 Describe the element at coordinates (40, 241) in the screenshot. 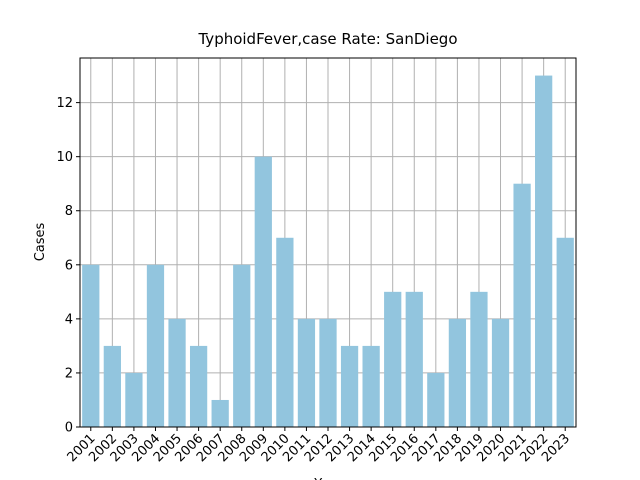

I see `y-axis-label: Cases` at that location.